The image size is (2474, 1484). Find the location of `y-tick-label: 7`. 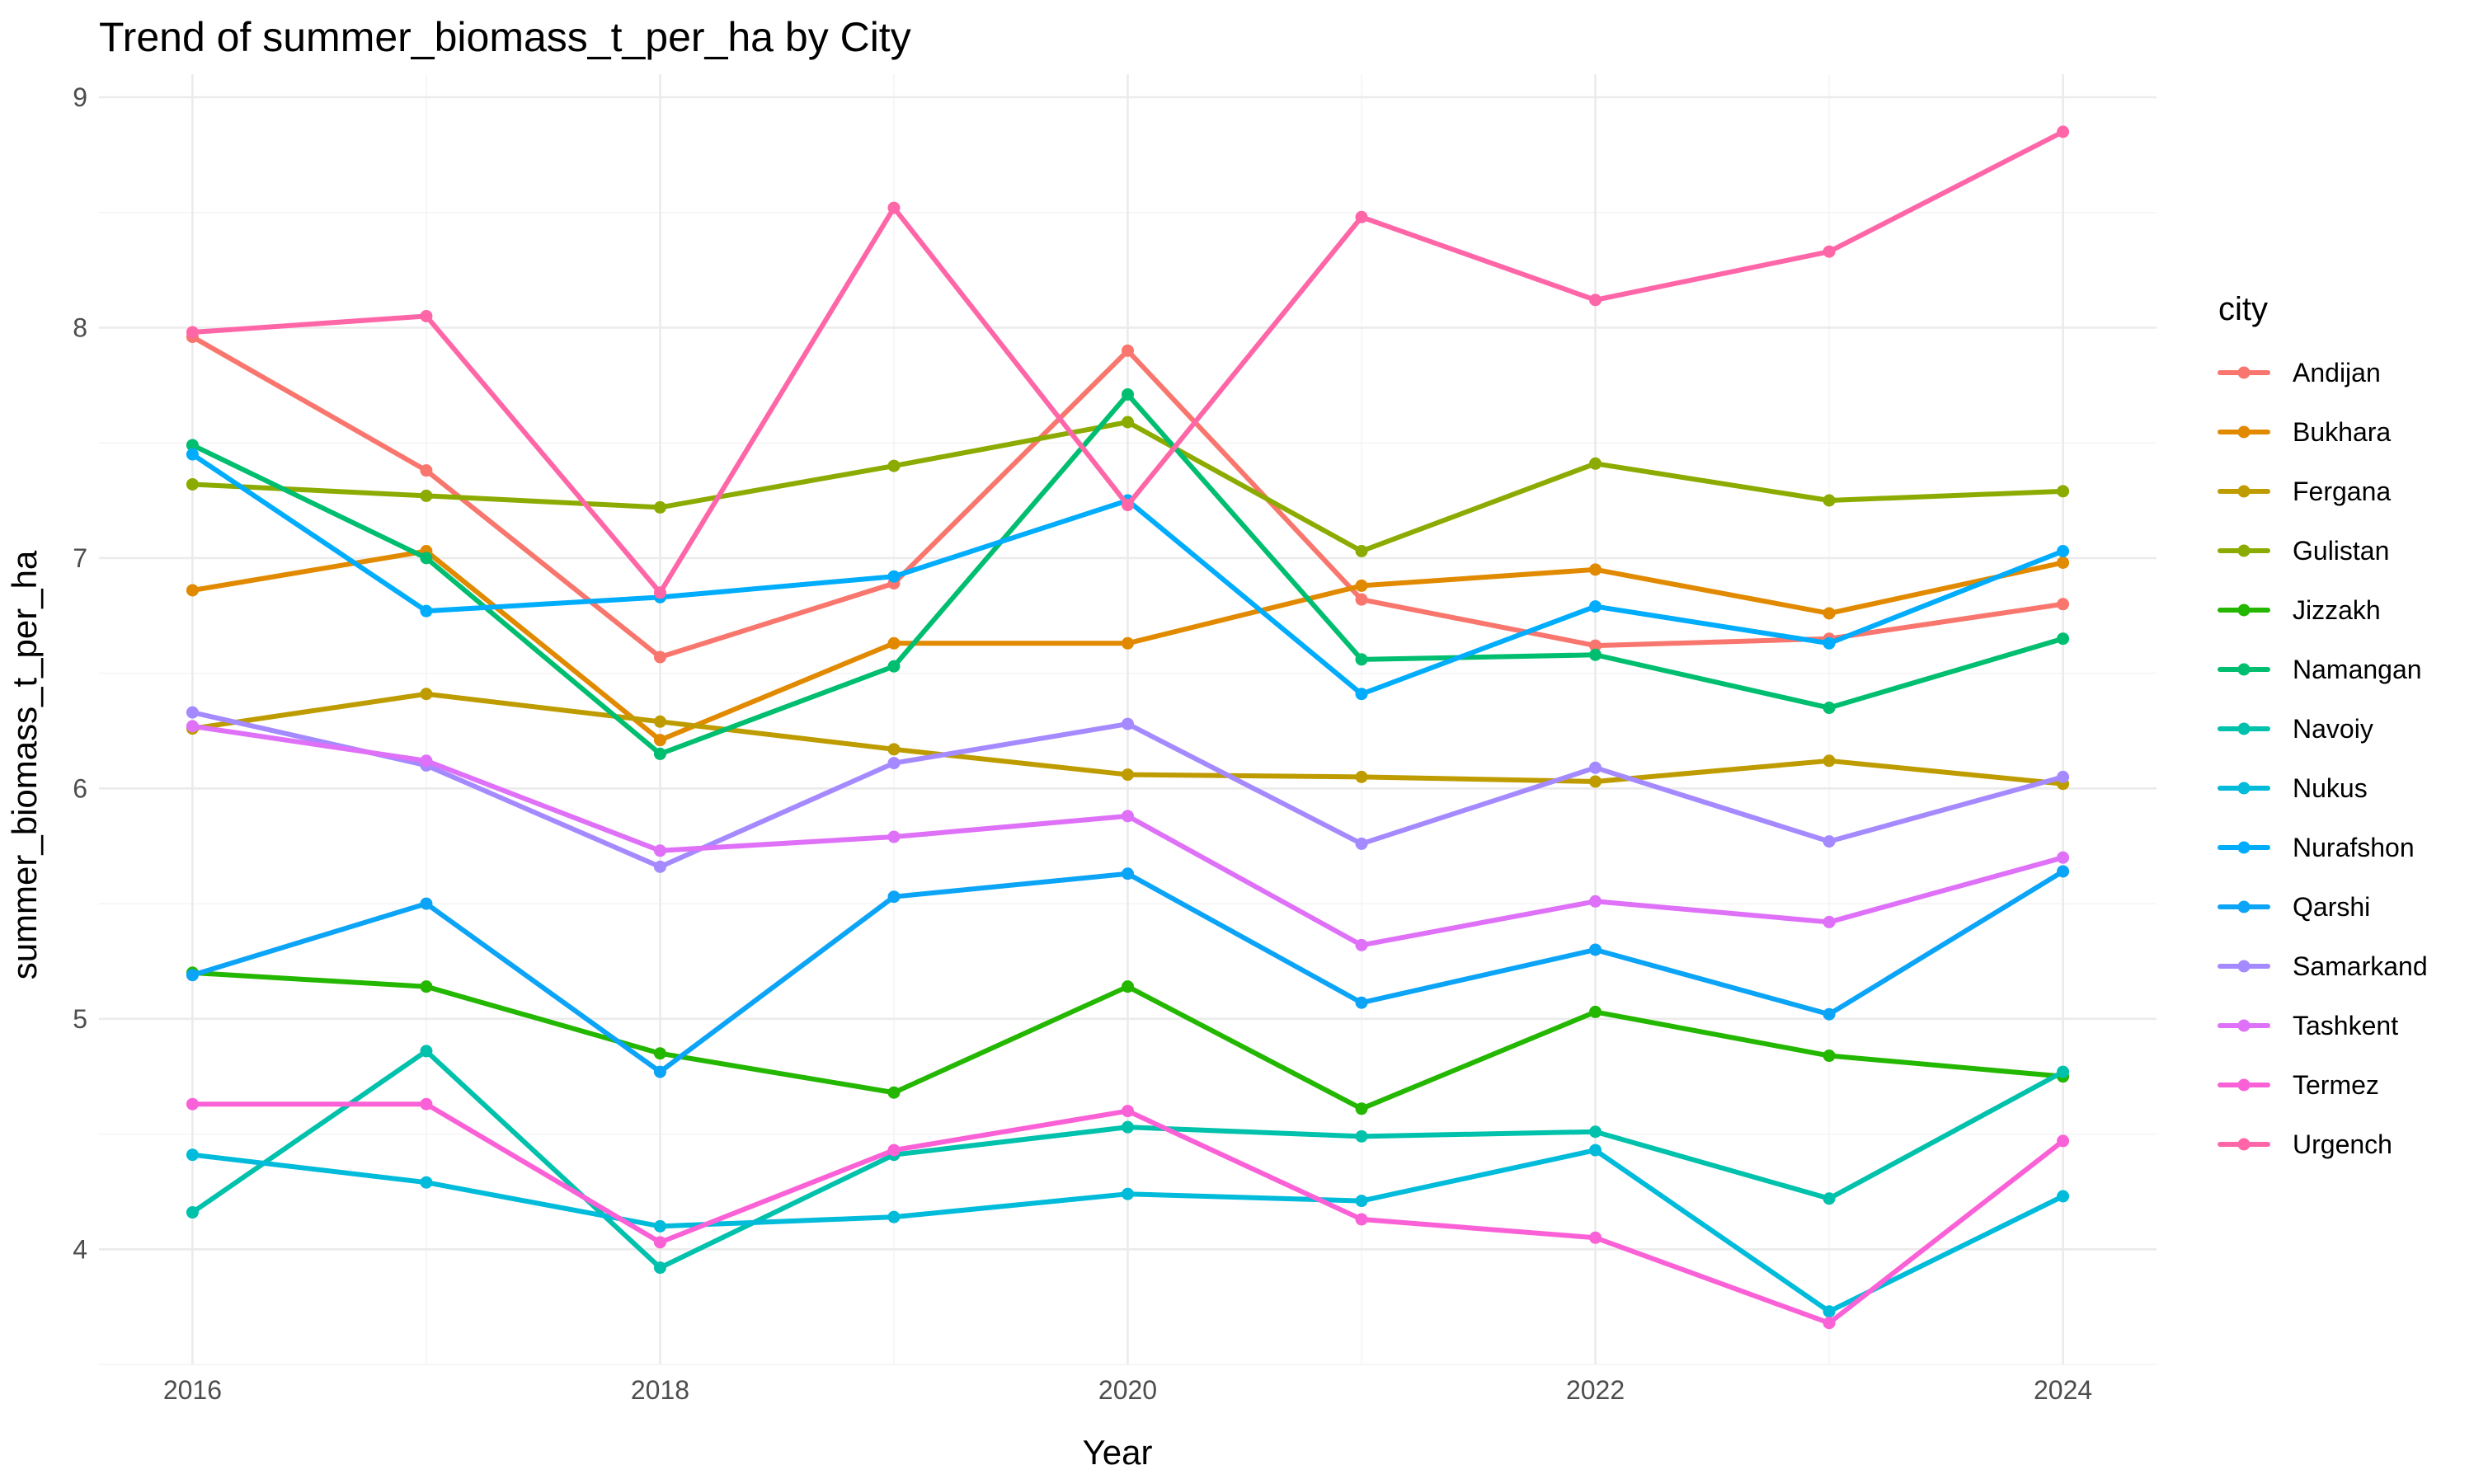

y-tick-label: 7 is located at coordinates (80, 558).